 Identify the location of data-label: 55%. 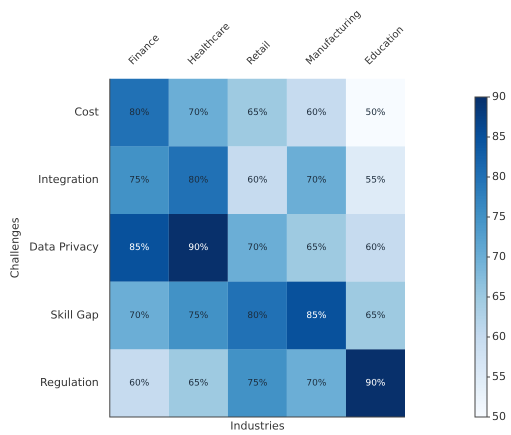
(375, 181).